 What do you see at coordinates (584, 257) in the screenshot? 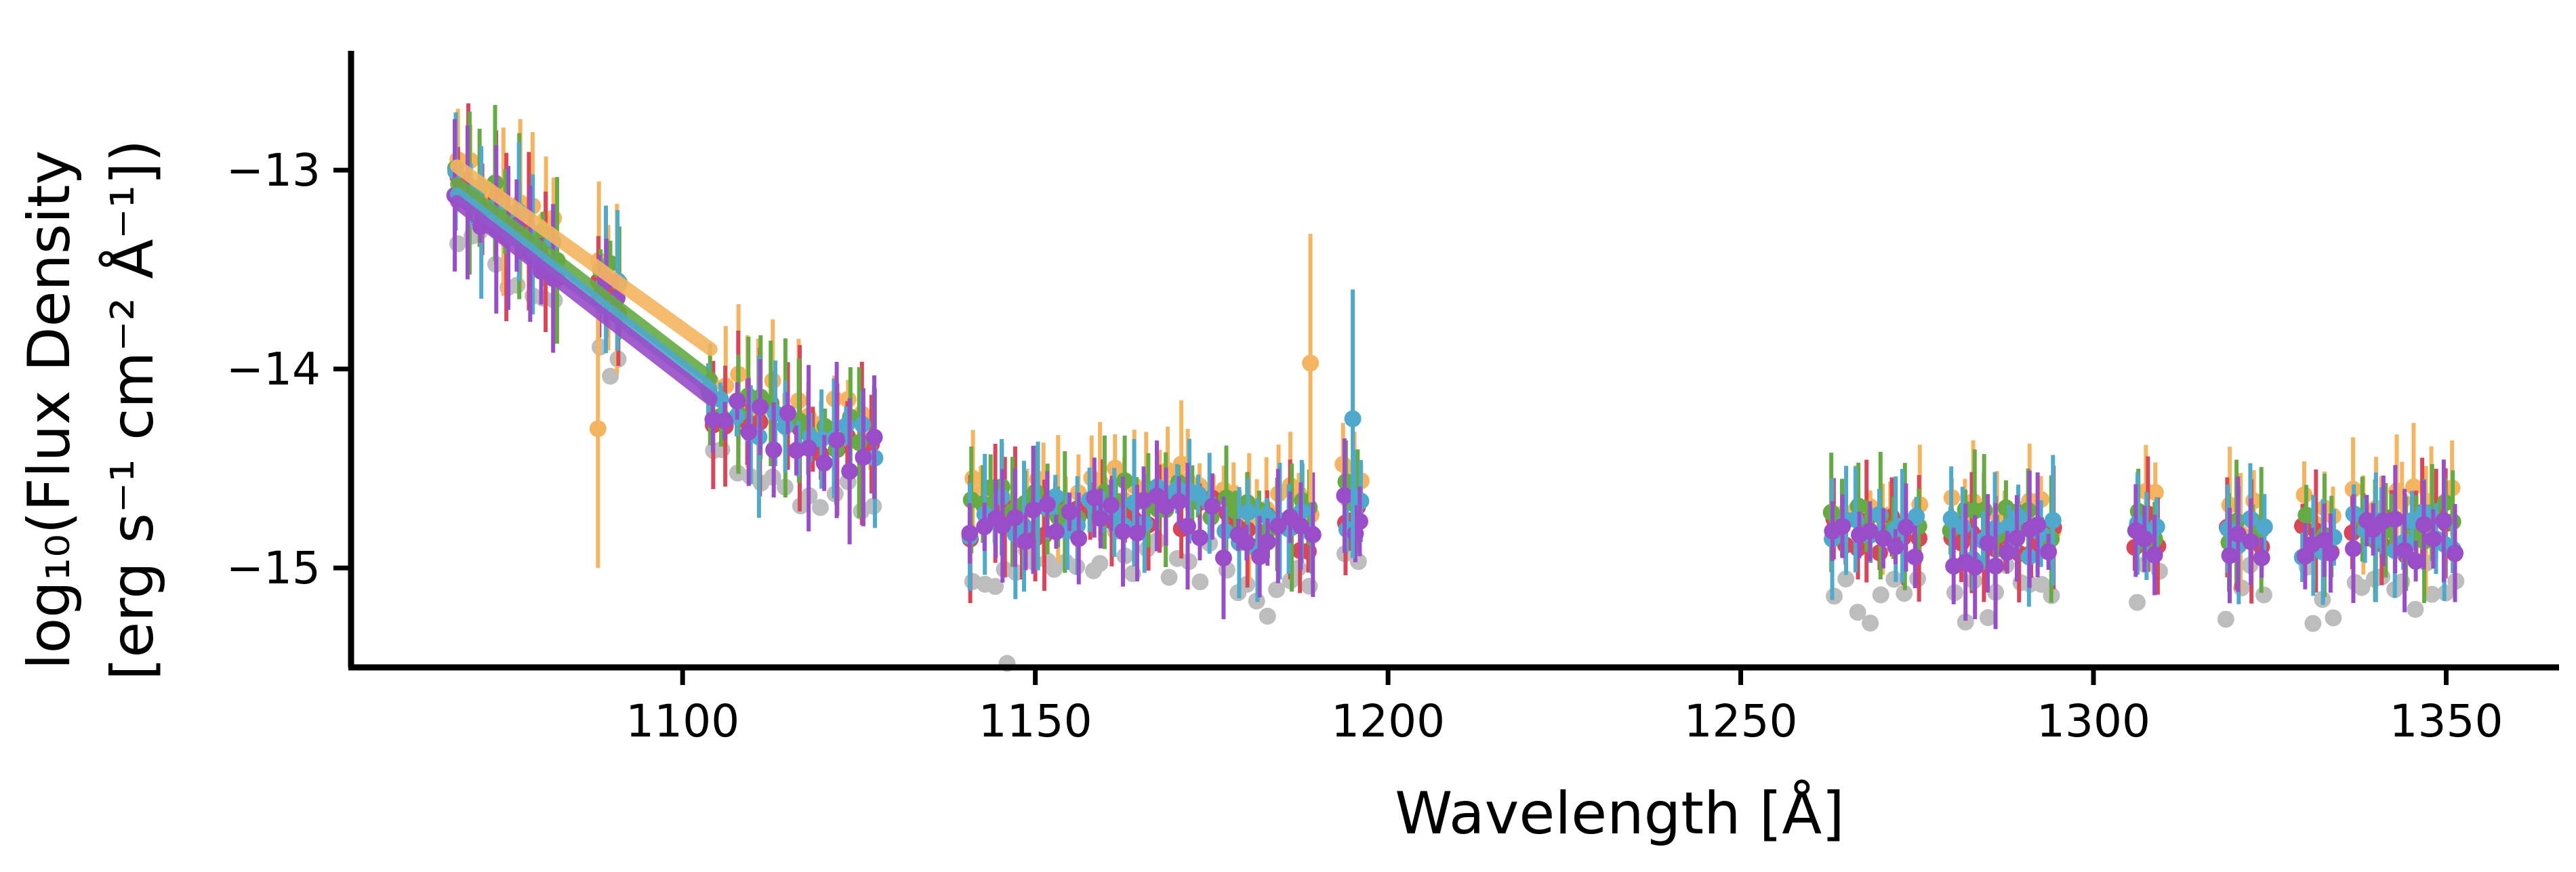
I see `fit-line-orange` at bounding box center [584, 257].